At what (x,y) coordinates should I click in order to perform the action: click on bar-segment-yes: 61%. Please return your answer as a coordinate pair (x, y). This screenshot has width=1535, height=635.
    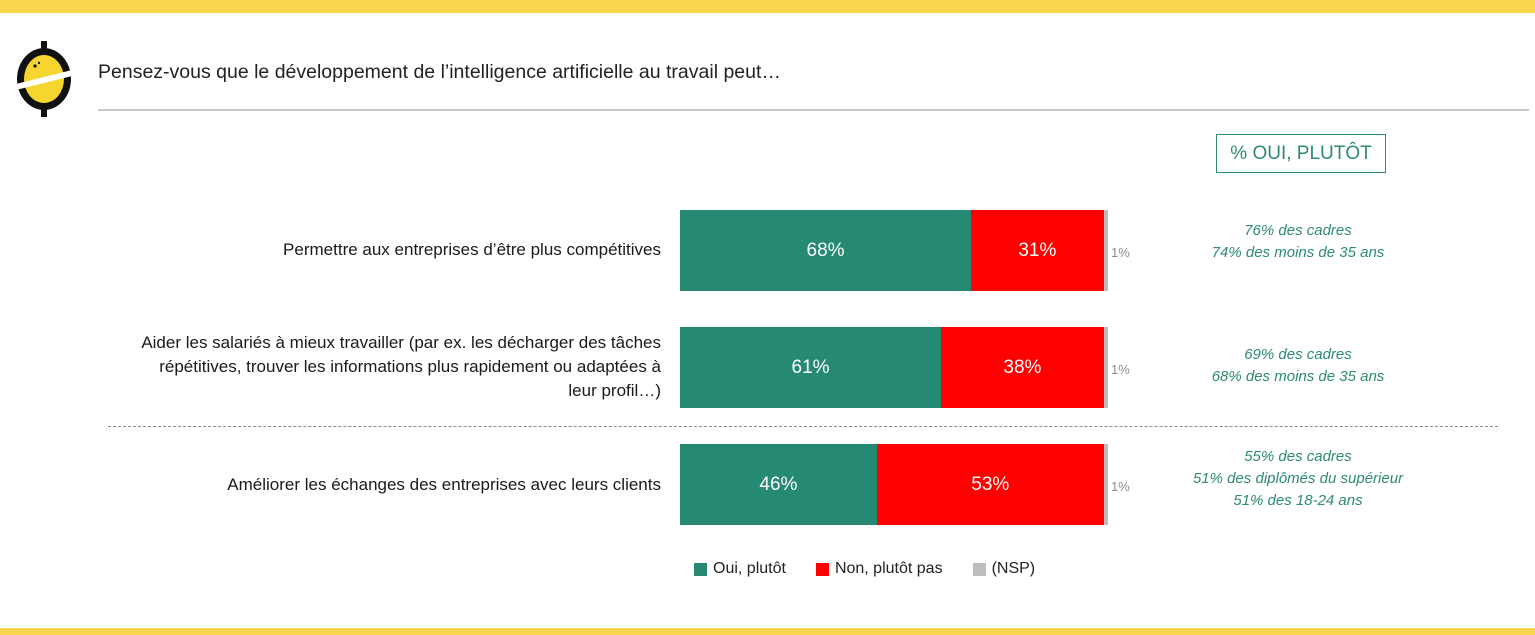
    Looking at the image, I should click on (811, 367).